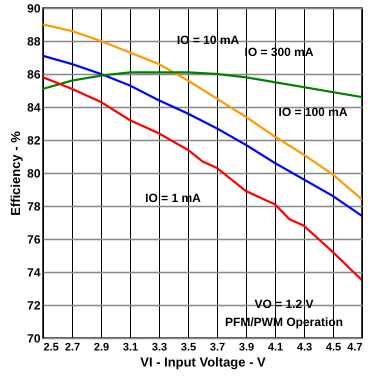 Image resolution: width=373 pixels, height=386 pixels. What do you see at coordinates (72, 348) in the screenshot?
I see `x-tick-label: 2.7` at bounding box center [72, 348].